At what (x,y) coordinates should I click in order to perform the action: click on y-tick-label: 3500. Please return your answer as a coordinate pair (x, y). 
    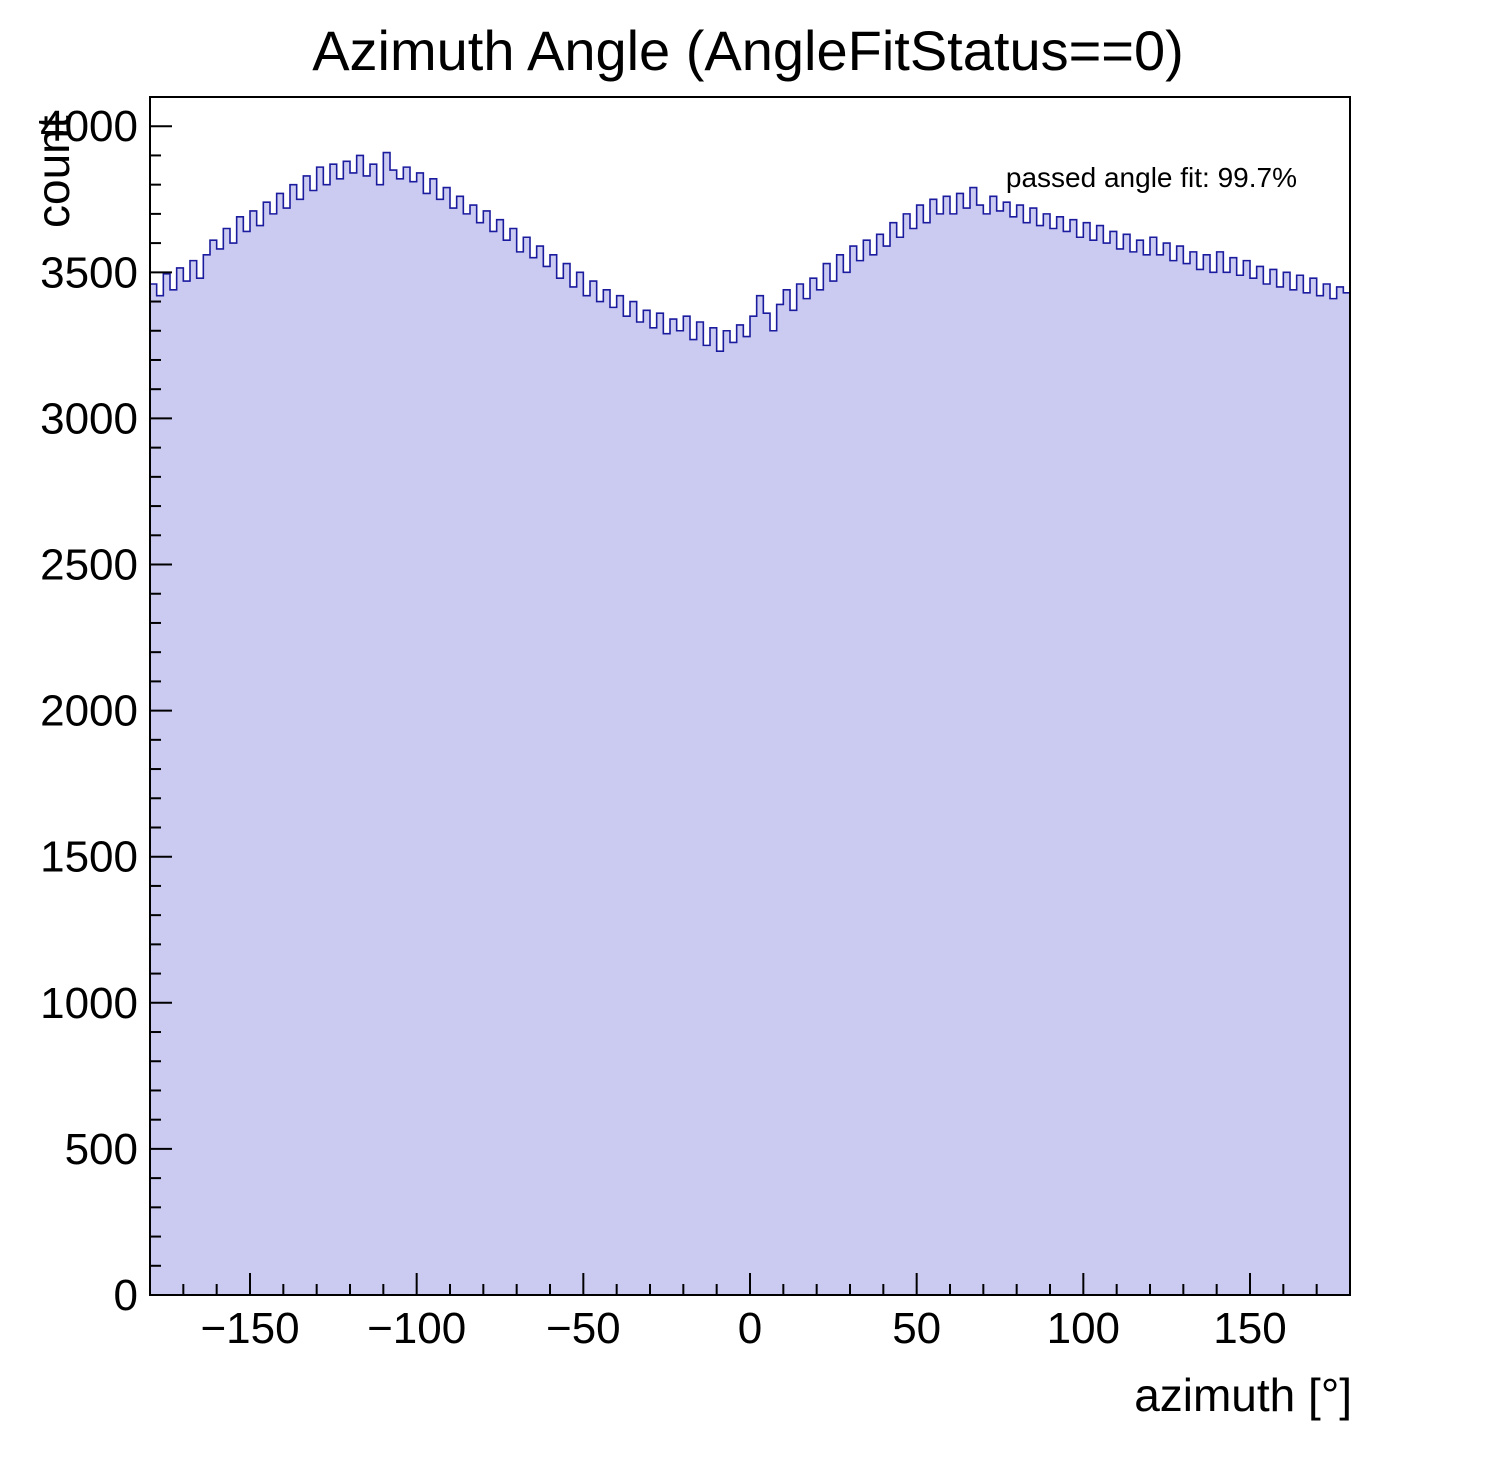
    Looking at the image, I should click on (89, 272).